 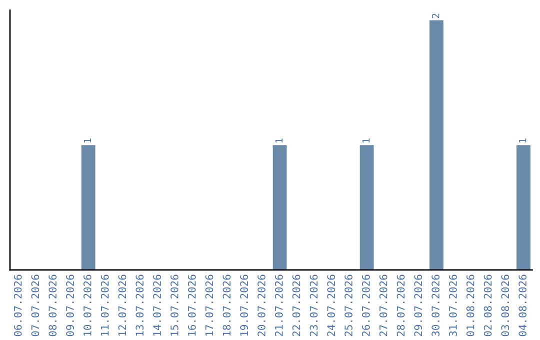 What do you see at coordinates (122, 305) in the screenshot?
I see `x-tick-label: 12.07.2026` at bounding box center [122, 305].